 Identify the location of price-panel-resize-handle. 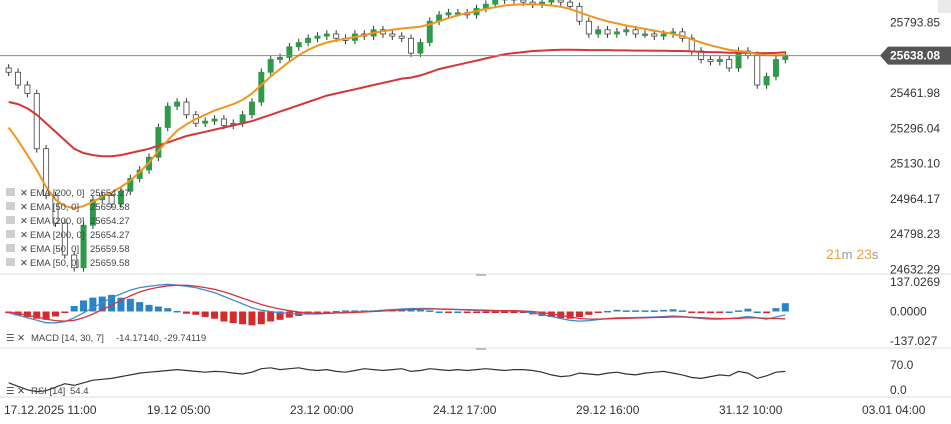
(481, 275).